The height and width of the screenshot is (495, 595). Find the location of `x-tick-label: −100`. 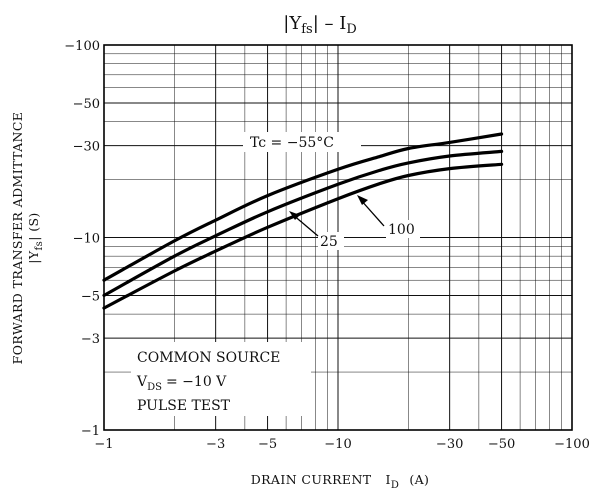

x-tick-label: −100 is located at coordinates (572, 444).